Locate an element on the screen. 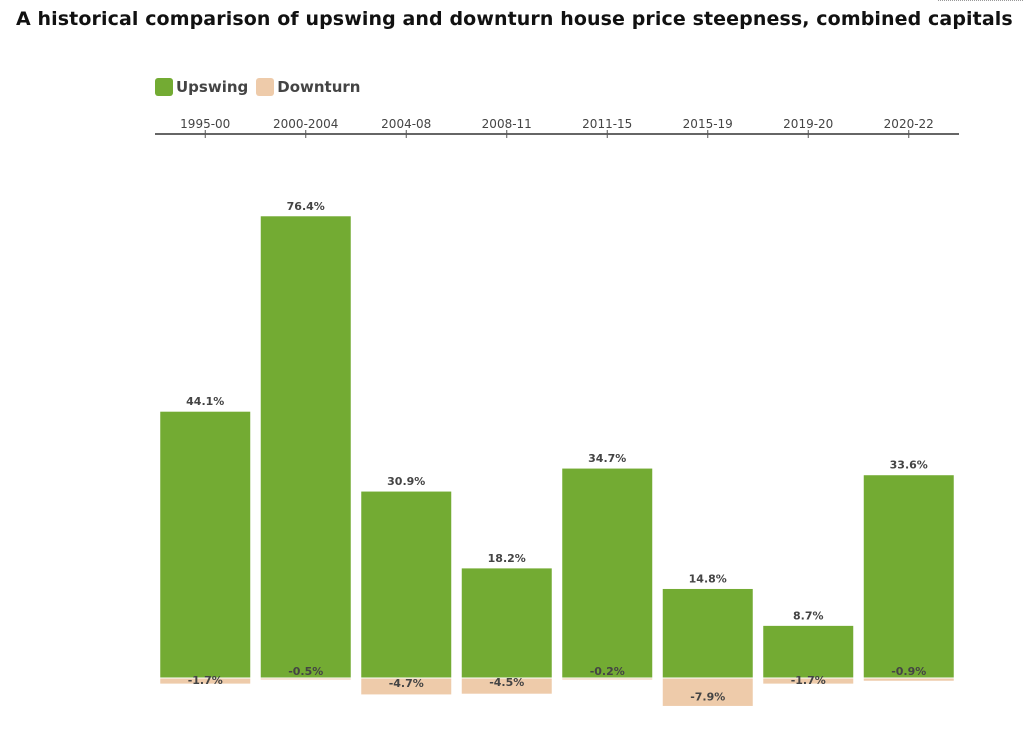 This screenshot has height=750, width=1023. legend: Upswing Downturn is located at coordinates (257, 87).